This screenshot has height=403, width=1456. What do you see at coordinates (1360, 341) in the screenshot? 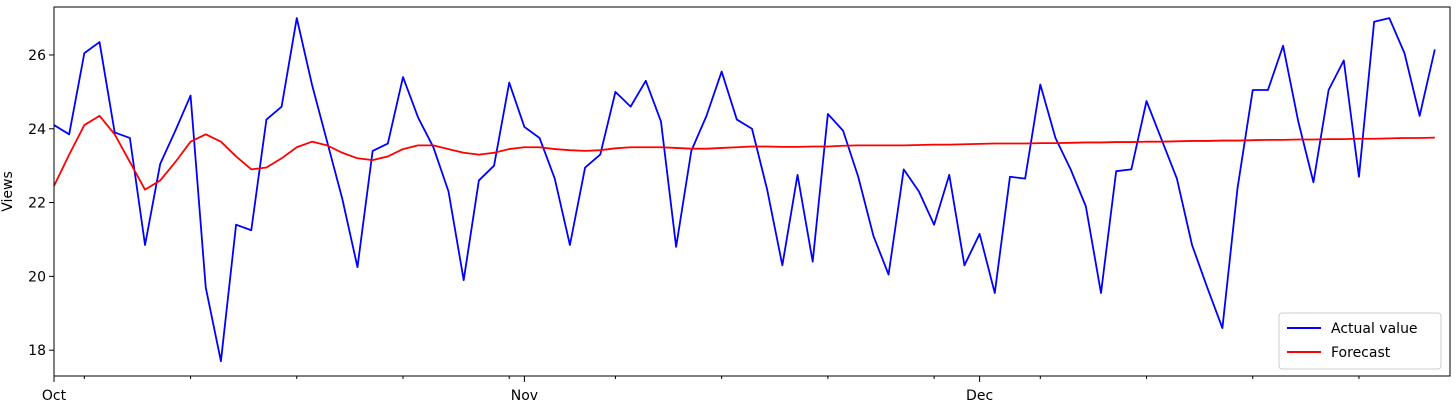
I see `legend: Actual value Forecast` at bounding box center [1360, 341].